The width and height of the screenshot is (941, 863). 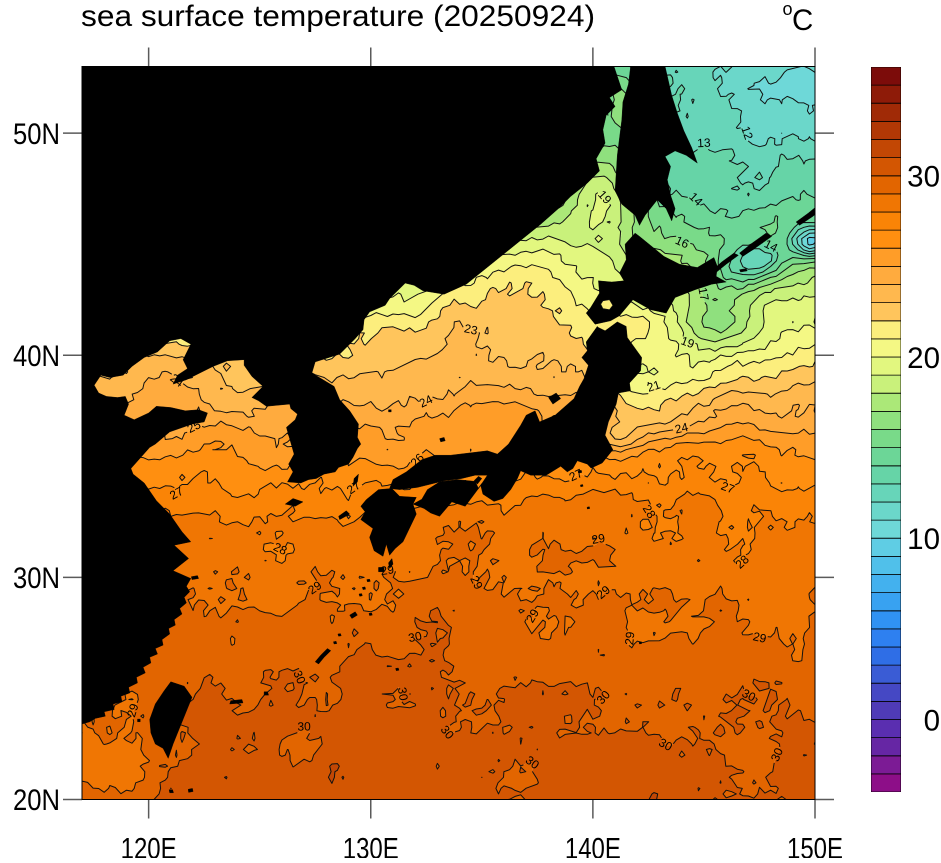 What do you see at coordinates (36, 134) in the screenshot?
I see `svg-text: 50N` at bounding box center [36, 134].